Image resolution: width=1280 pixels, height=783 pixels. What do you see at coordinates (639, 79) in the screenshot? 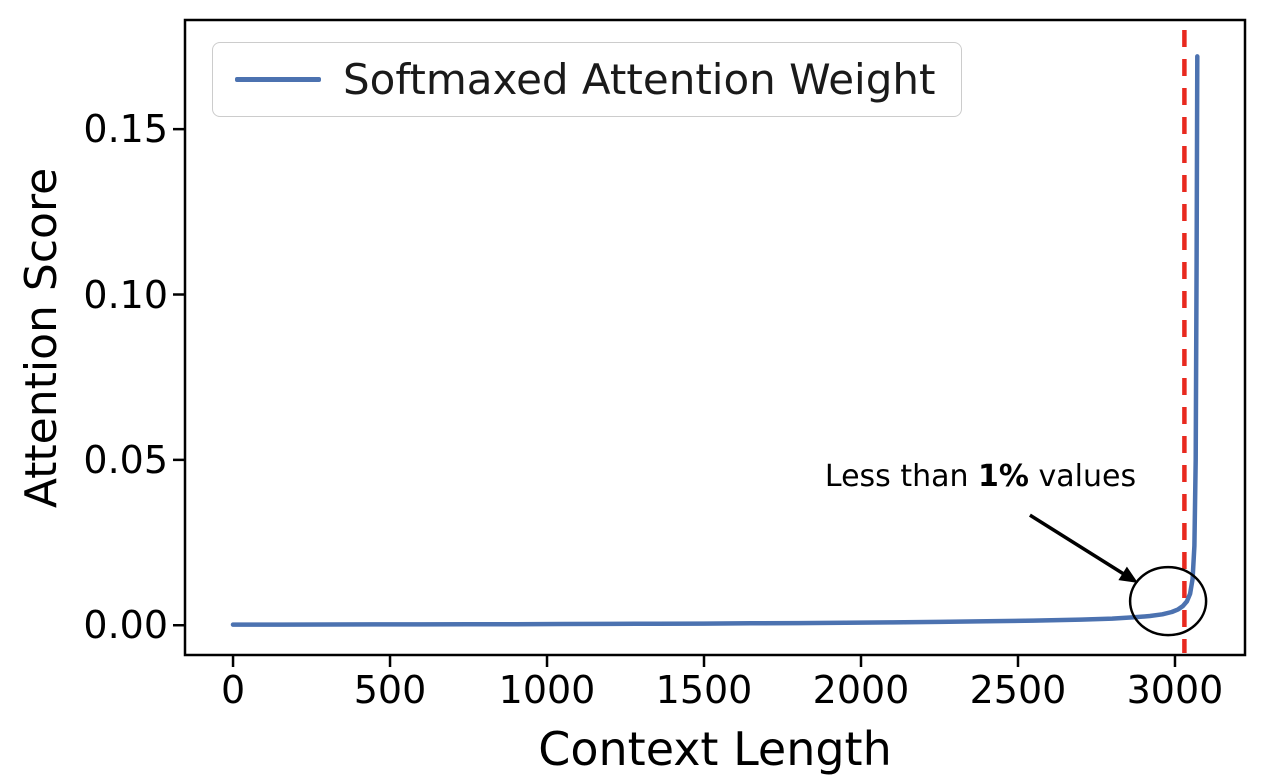
I see `legend-label: Softmaxed Attention Weight` at bounding box center [639, 79].